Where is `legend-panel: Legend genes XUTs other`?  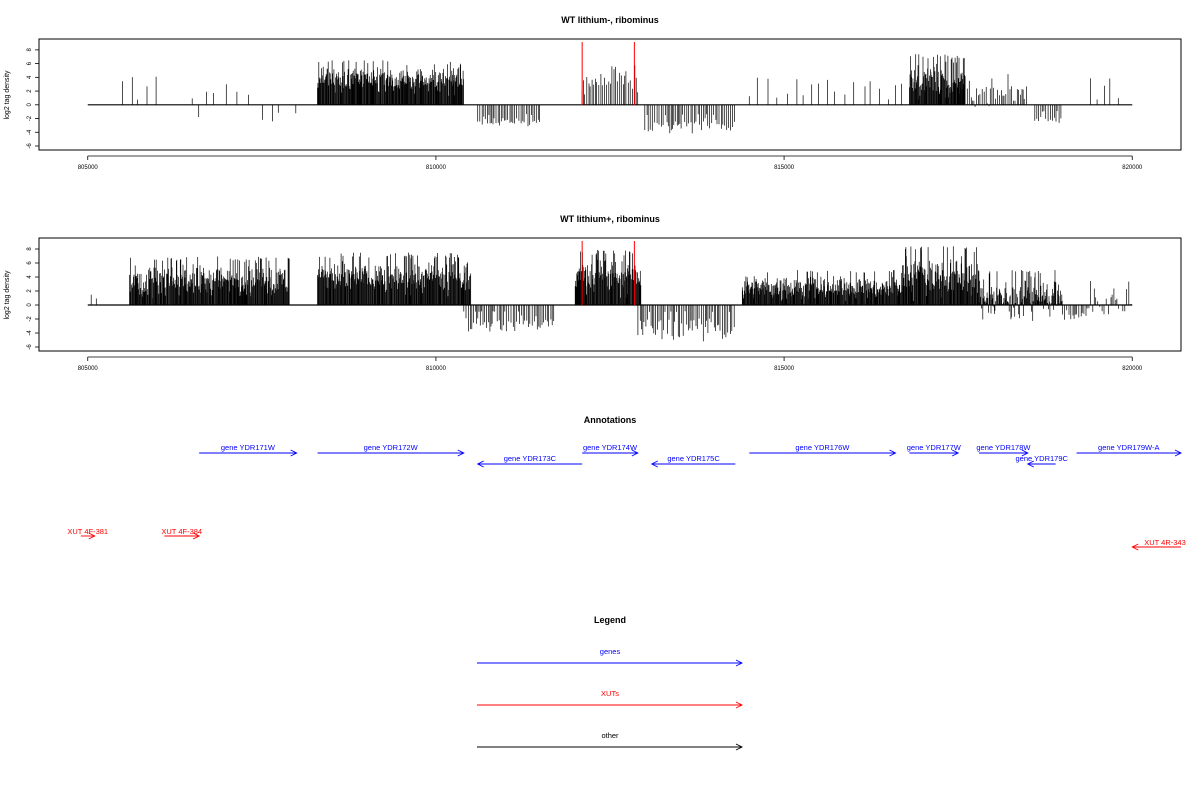
legend-panel: Legend genes XUTs other is located at coordinates (610, 683).